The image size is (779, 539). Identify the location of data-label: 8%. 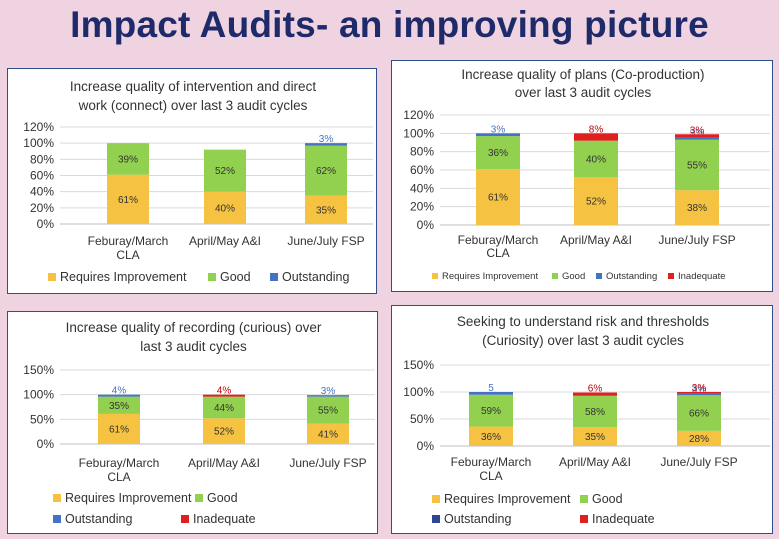
(596, 129).